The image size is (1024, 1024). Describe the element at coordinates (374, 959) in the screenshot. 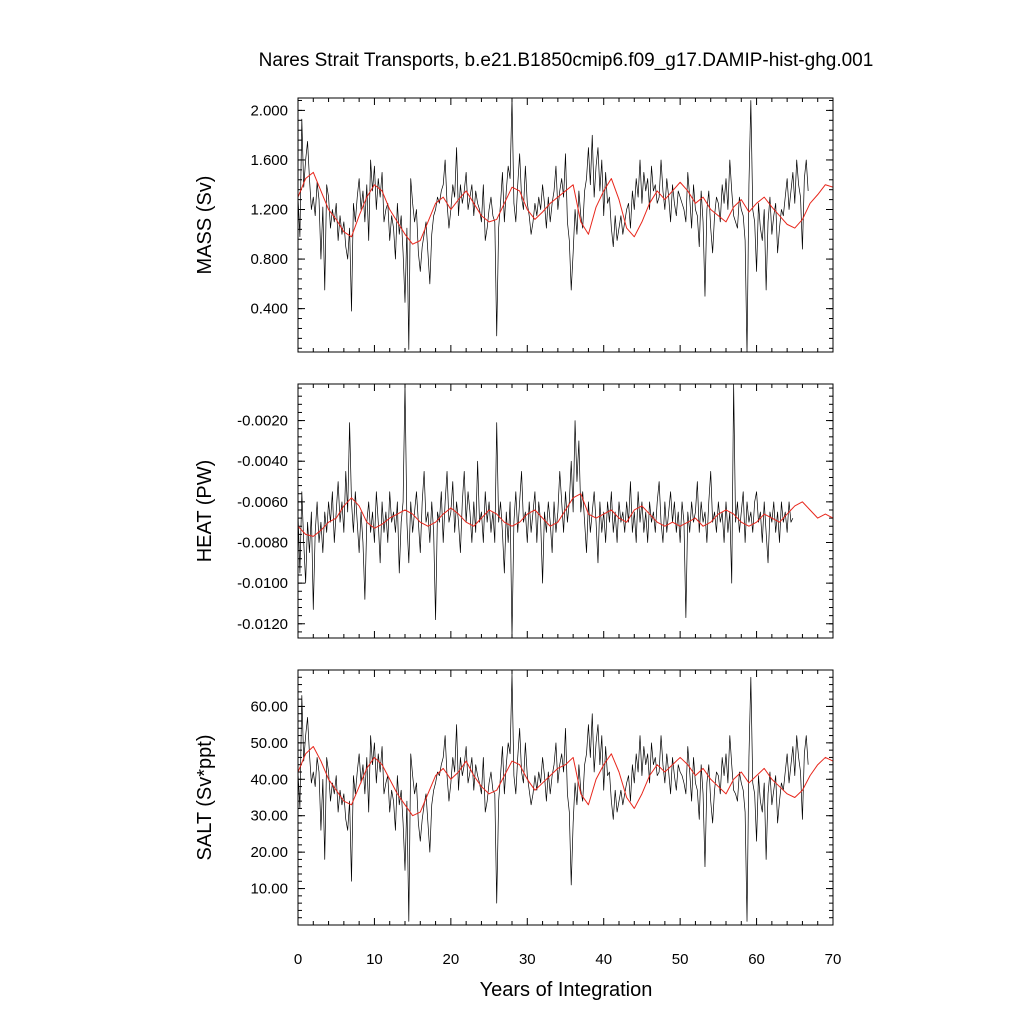

I see `x-tick-label: 10` at that location.